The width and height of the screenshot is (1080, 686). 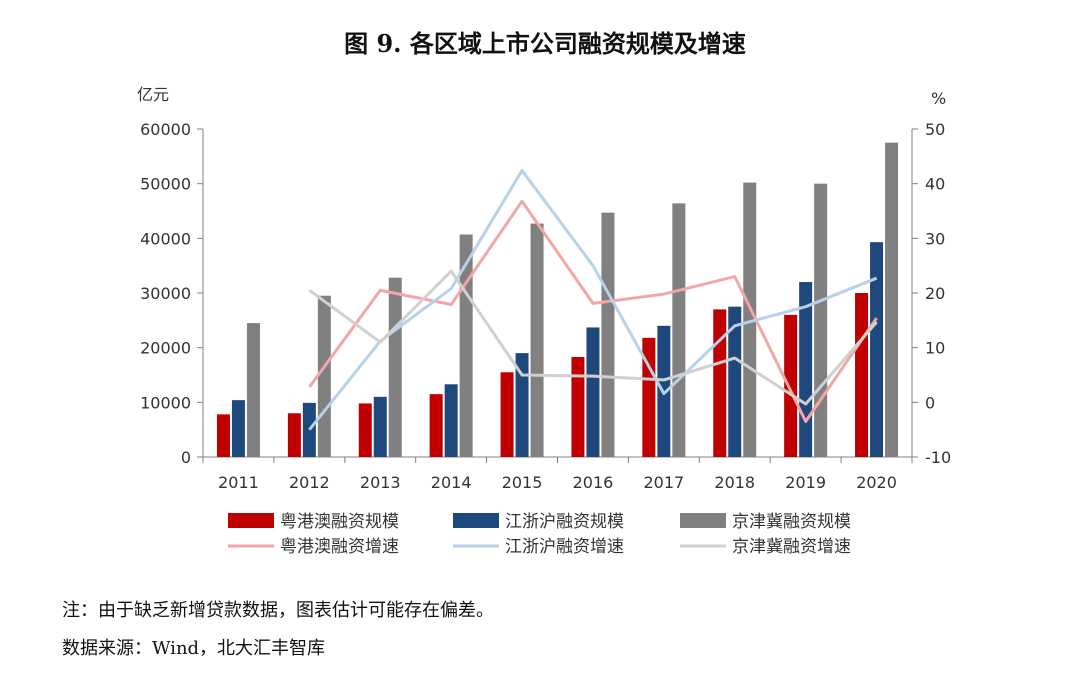 I want to click on x-tick-label: 2016, so click(x=593, y=482).